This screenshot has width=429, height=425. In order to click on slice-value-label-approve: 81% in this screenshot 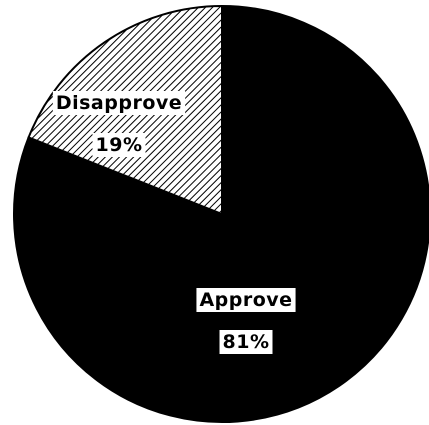, I will do `click(246, 342)`.